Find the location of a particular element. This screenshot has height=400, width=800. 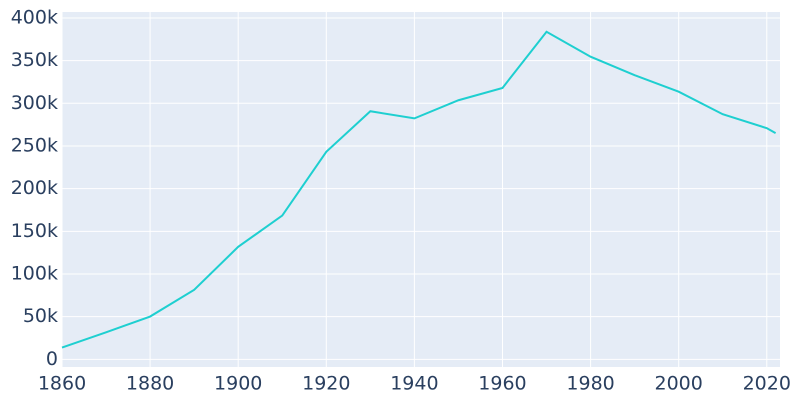

y-tick-label: 250k is located at coordinates (34, 145).